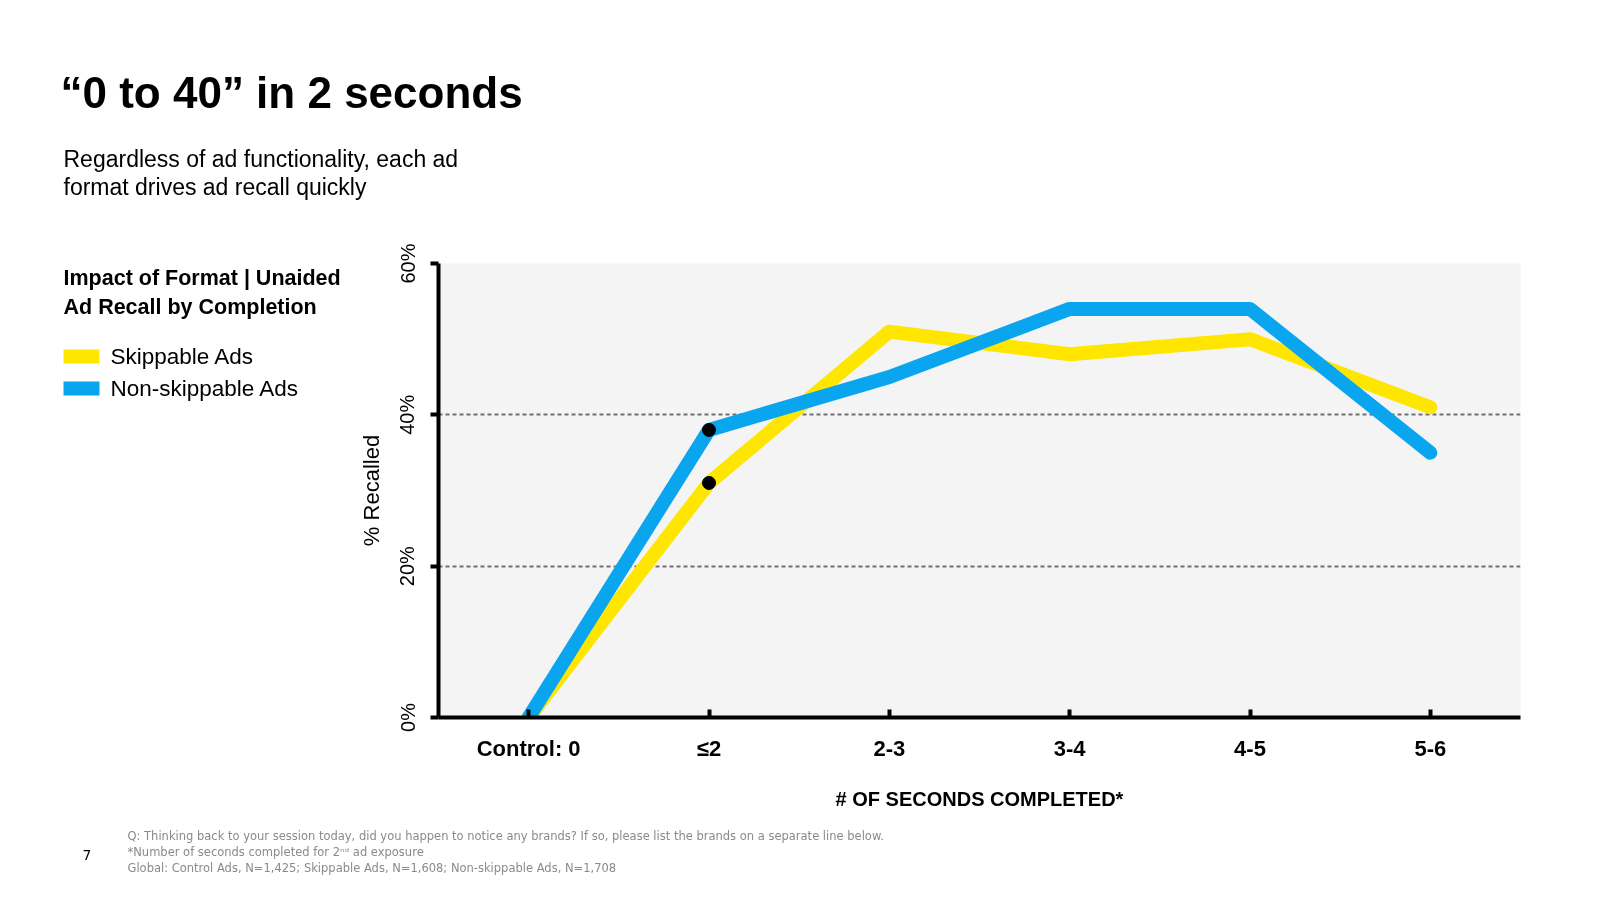  What do you see at coordinates (407, 414) in the screenshot?
I see `y-tick-label: 40%` at bounding box center [407, 414].